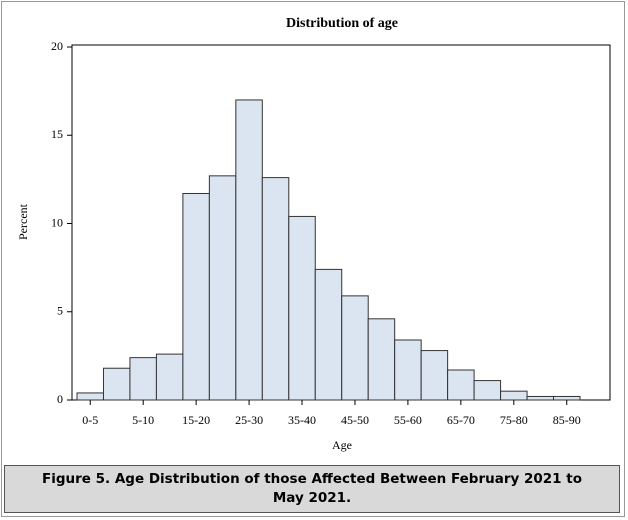 Image resolution: width=628 pixels, height=520 pixels. Describe the element at coordinates (57, 222) in the screenshot. I see `y-tick-label: 10` at that location.